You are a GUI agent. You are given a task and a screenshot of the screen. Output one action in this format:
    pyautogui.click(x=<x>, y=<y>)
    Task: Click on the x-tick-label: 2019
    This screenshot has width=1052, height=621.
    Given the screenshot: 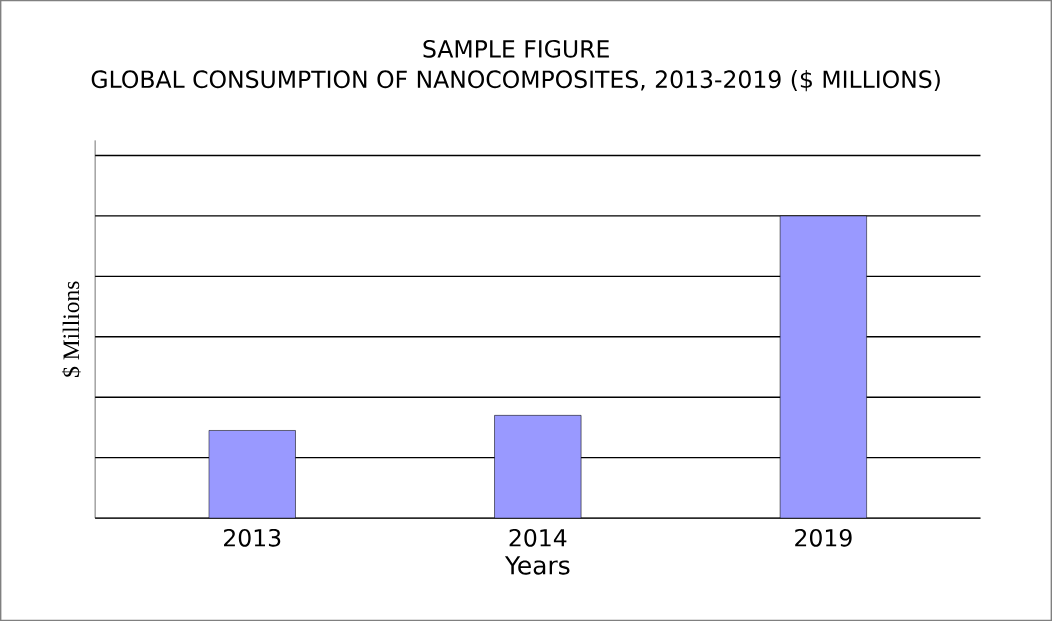 What is the action you would take?
    pyautogui.click(x=823, y=537)
    